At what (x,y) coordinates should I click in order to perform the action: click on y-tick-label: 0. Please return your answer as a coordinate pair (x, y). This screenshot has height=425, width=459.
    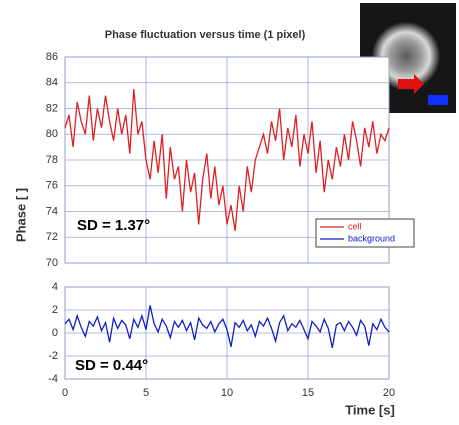
    Looking at the image, I should click on (55, 333).